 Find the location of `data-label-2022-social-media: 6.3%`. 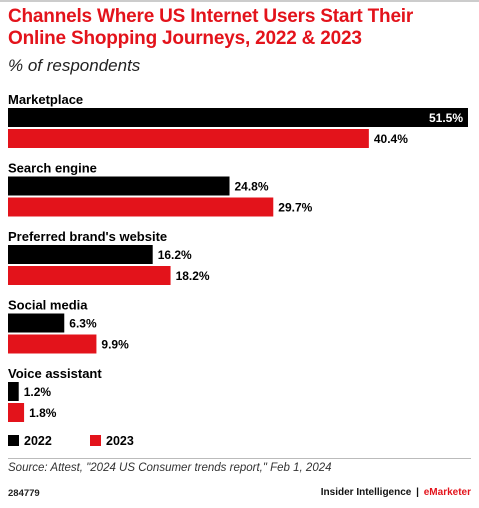

data-label-2022-social-media: 6.3% is located at coordinates (83, 324).